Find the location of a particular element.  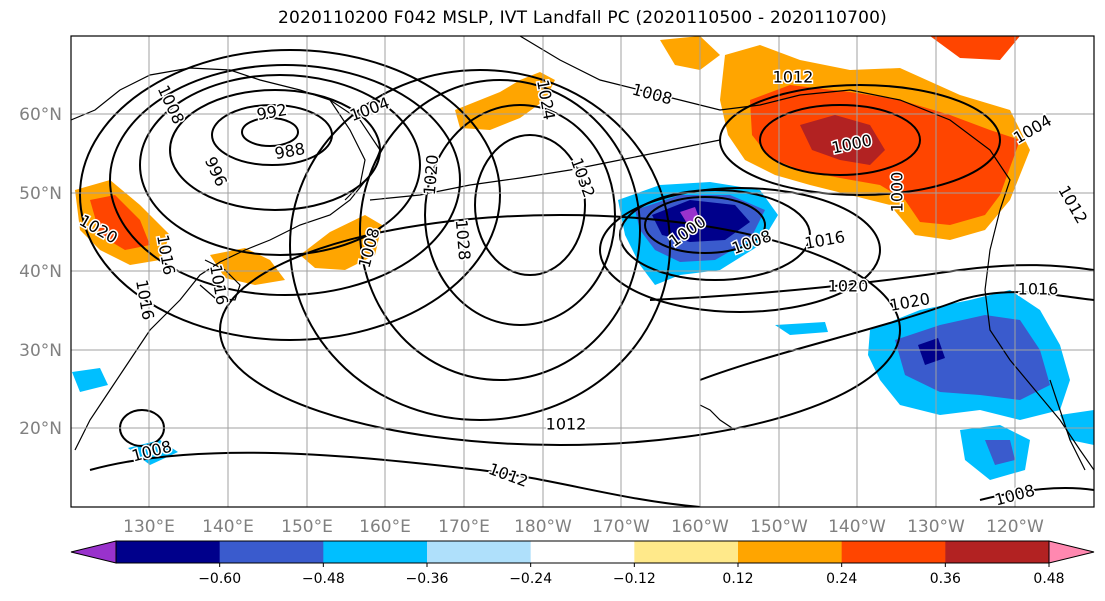

isobar-1012-s is located at coordinates (395, 479).